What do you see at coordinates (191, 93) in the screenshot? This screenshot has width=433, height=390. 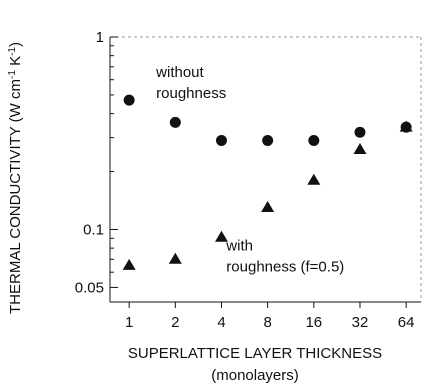 I see `annotation-label: roughness` at bounding box center [191, 93].